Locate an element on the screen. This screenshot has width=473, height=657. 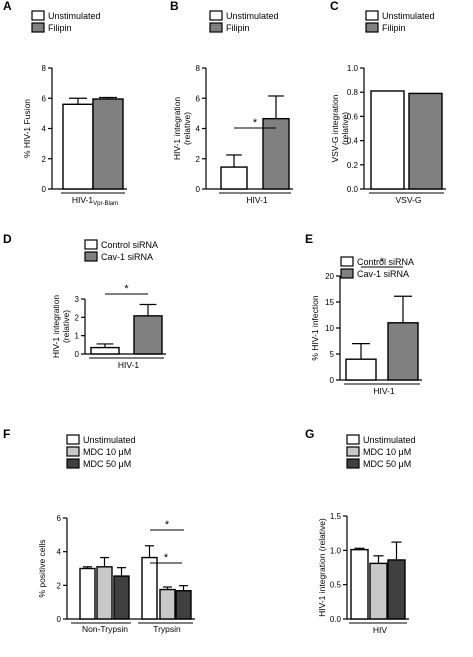
panel-a-label: A is located at coordinates (7, 6).